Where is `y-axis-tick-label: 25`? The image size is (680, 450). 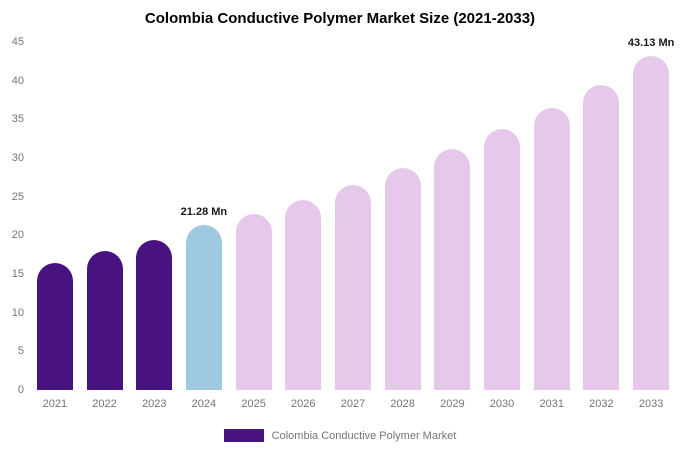 y-axis-tick-label: 25 is located at coordinates (17, 196).